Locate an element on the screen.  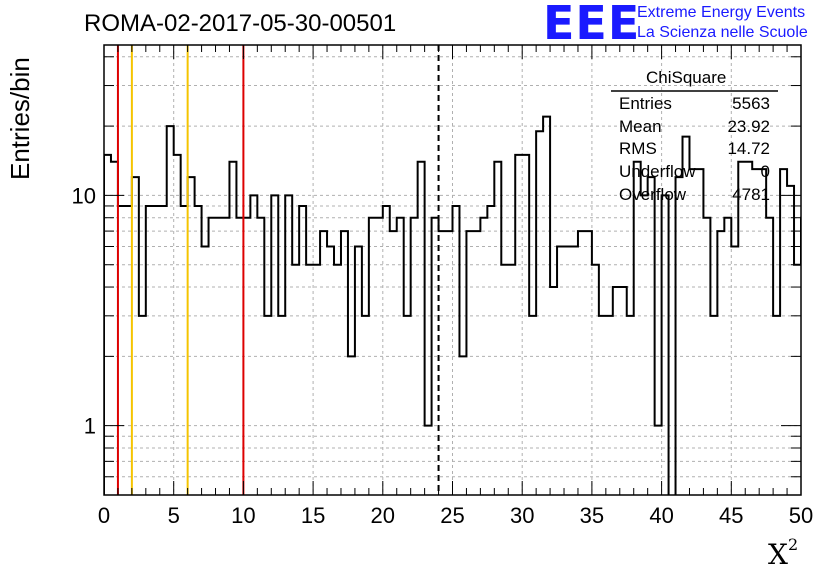
x-tick-label: 10 is located at coordinates (243, 515).